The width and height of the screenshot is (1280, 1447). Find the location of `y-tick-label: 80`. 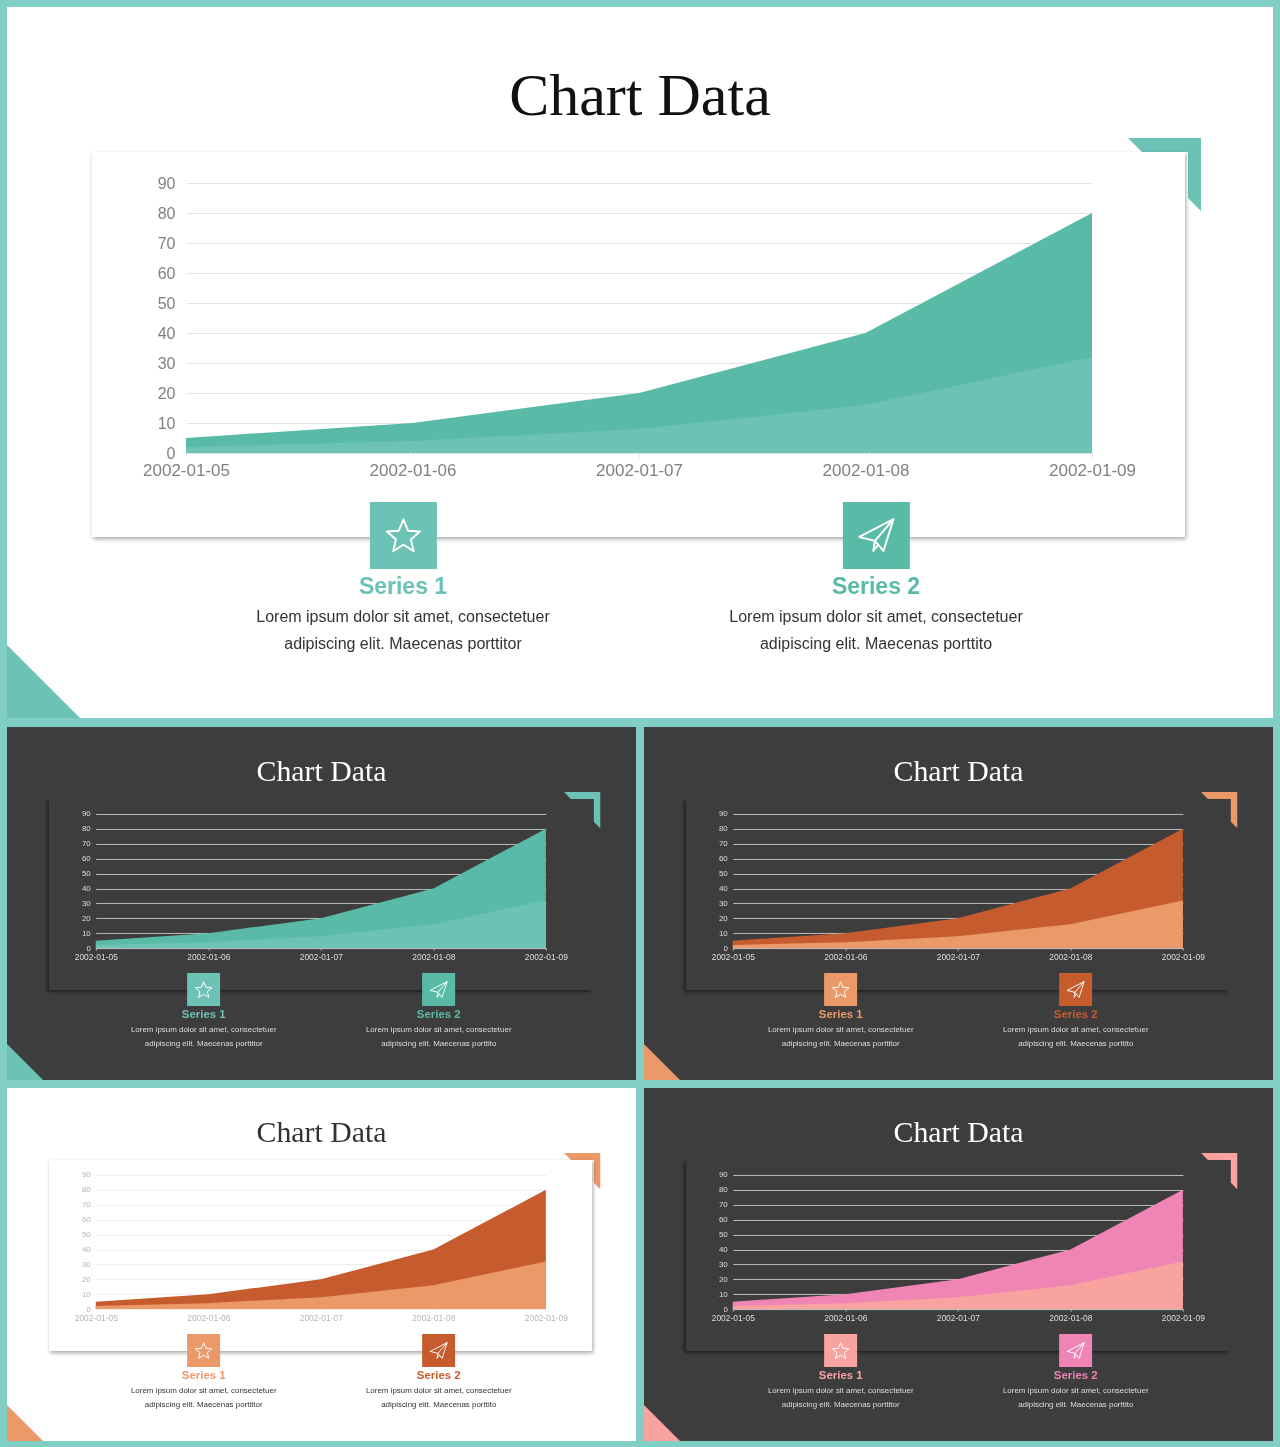

y-tick-label: 80 is located at coordinates (166, 213).